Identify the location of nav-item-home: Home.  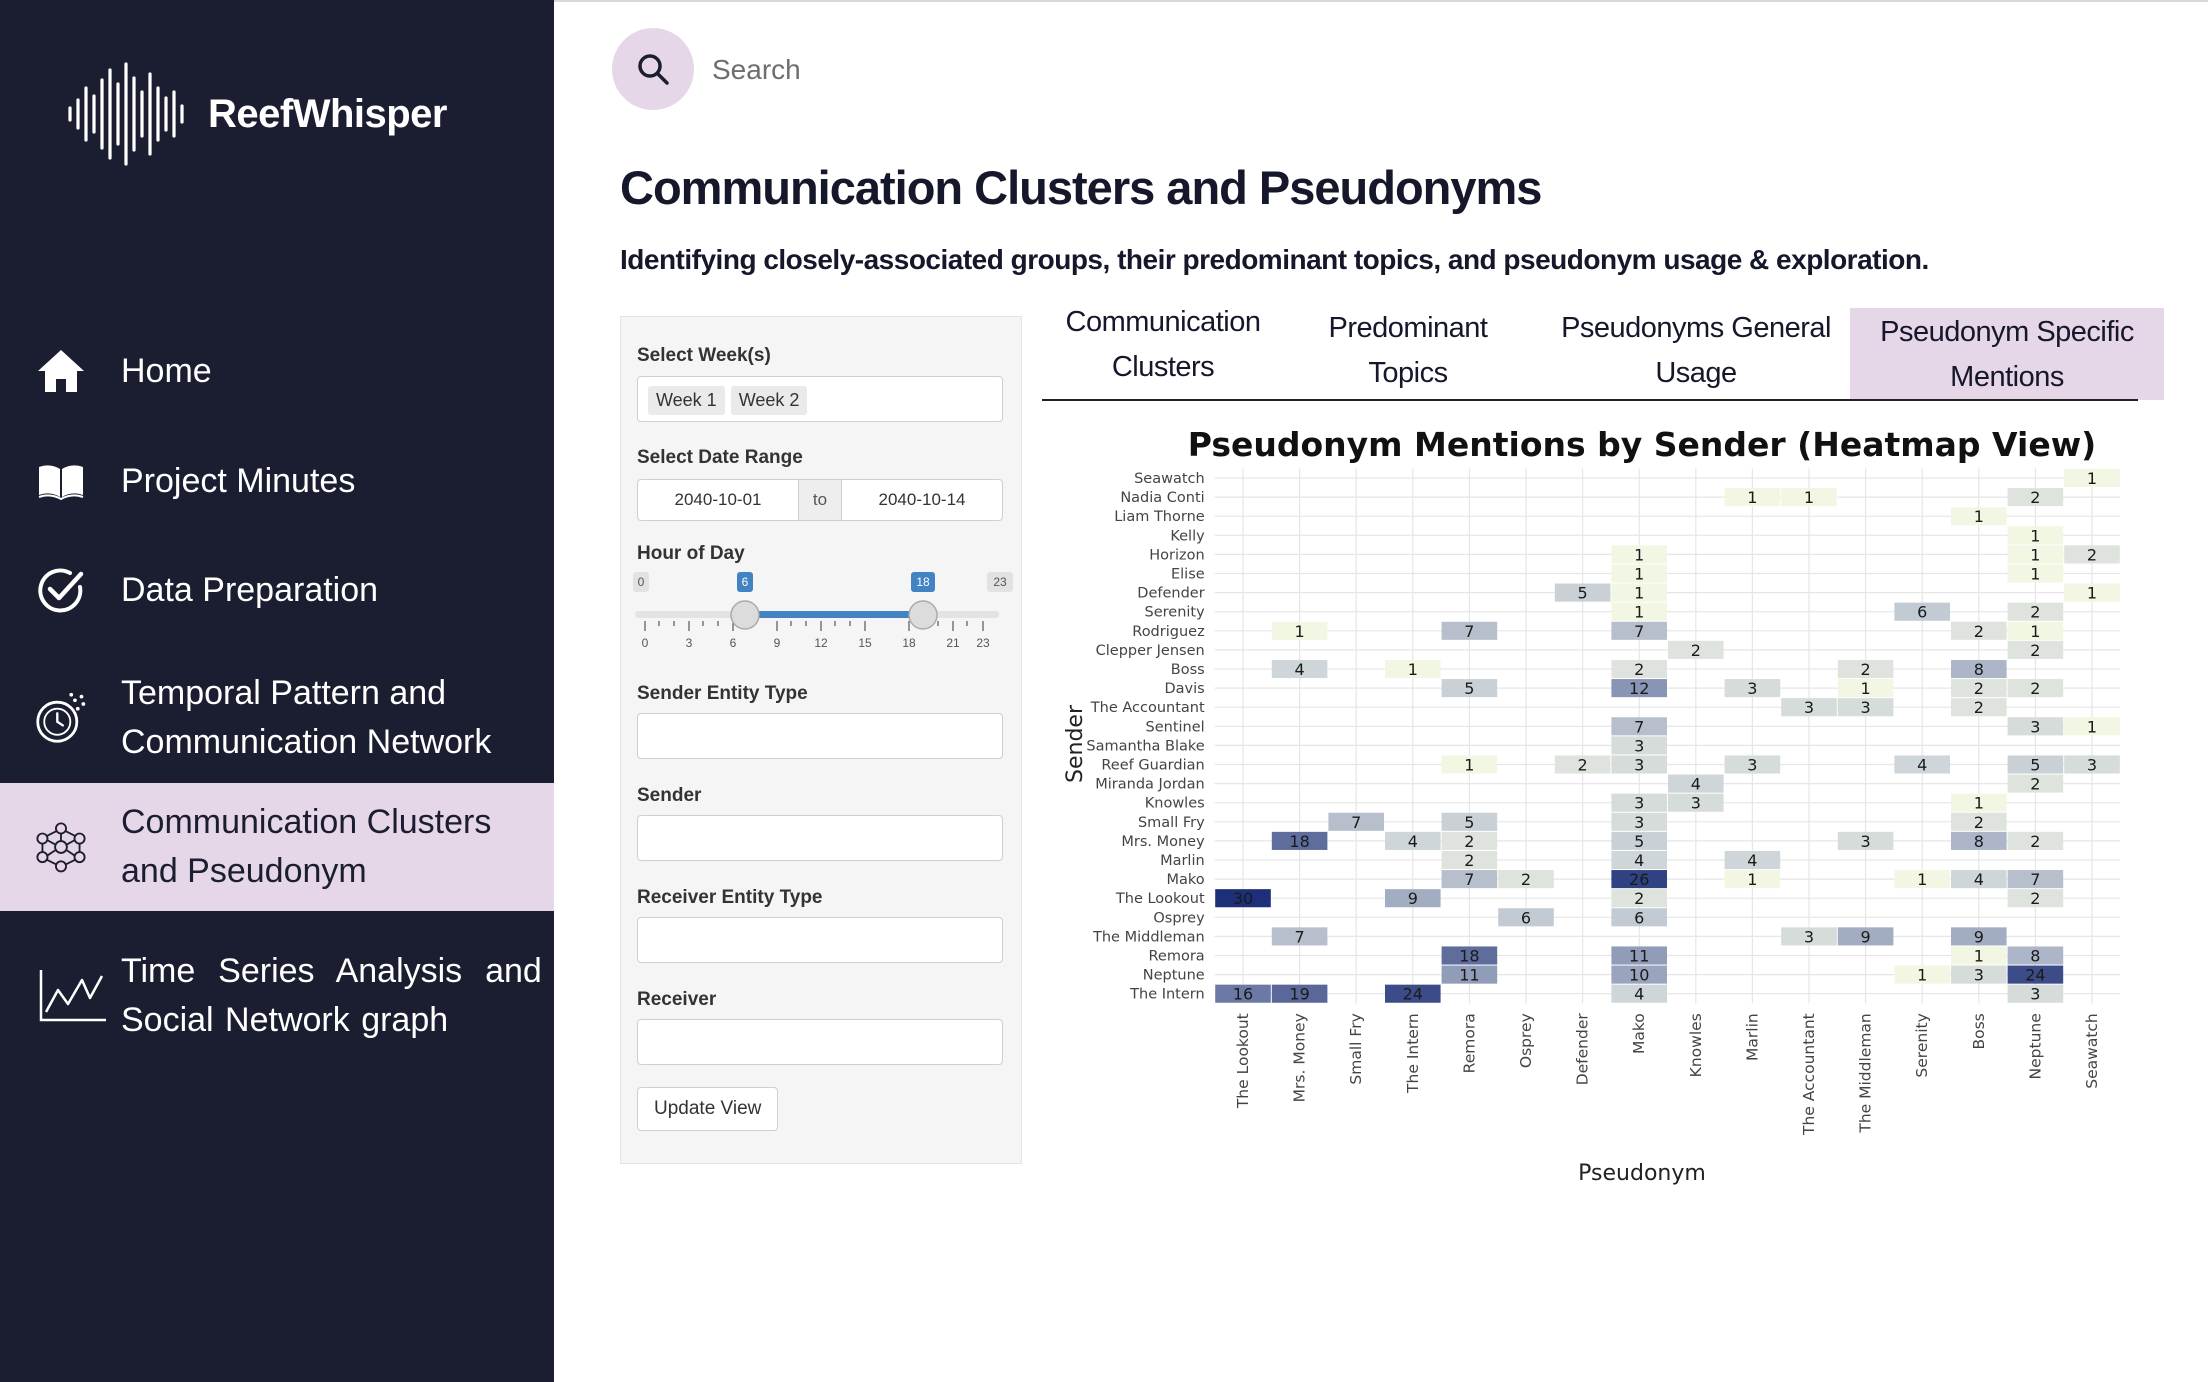
(277, 371).